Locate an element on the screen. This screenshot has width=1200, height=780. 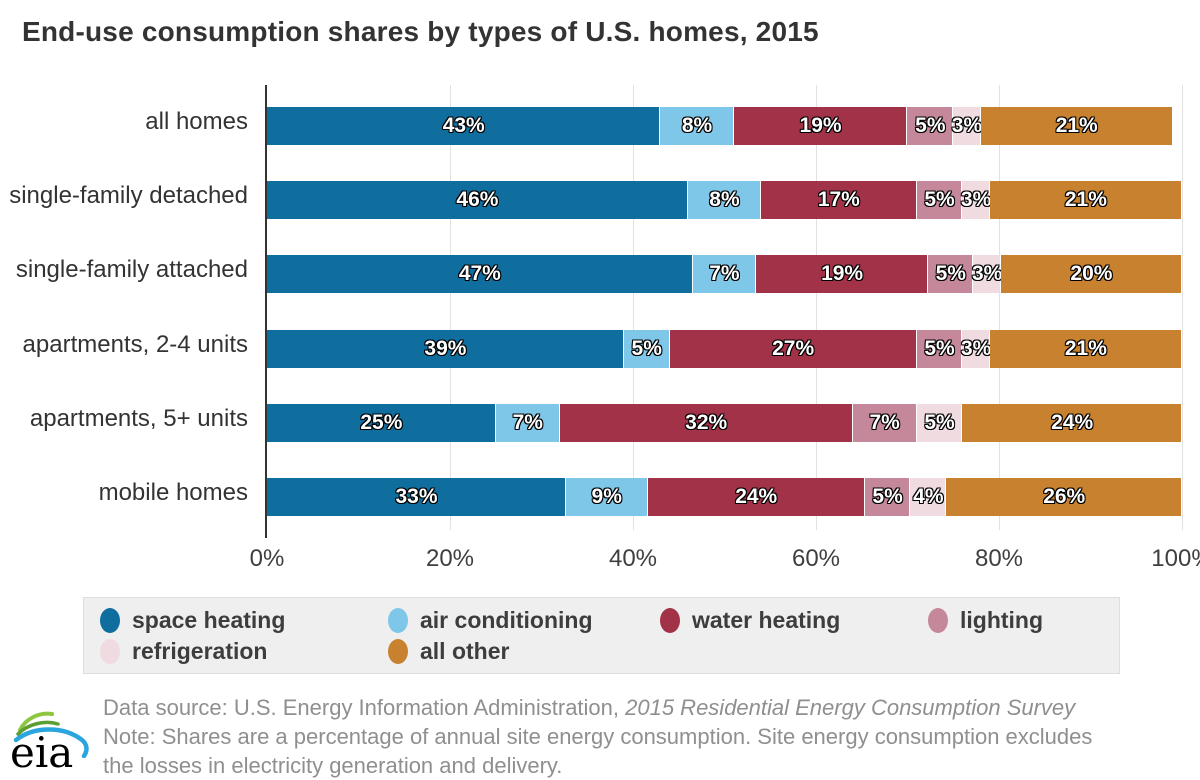
bar-segment-space-heating: 39% is located at coordinates (445, 348).